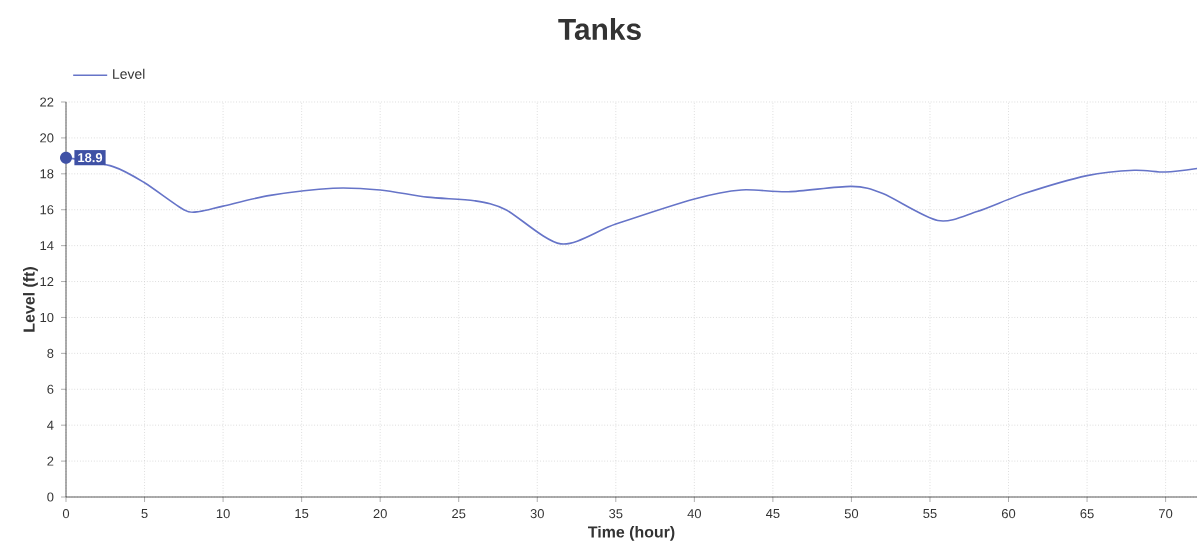 The height and width of the screenshot is (555, 1200). Describe the element at coordinates (1008, 514) in the screenshot. I see `x-tick-label: 60` at that location.